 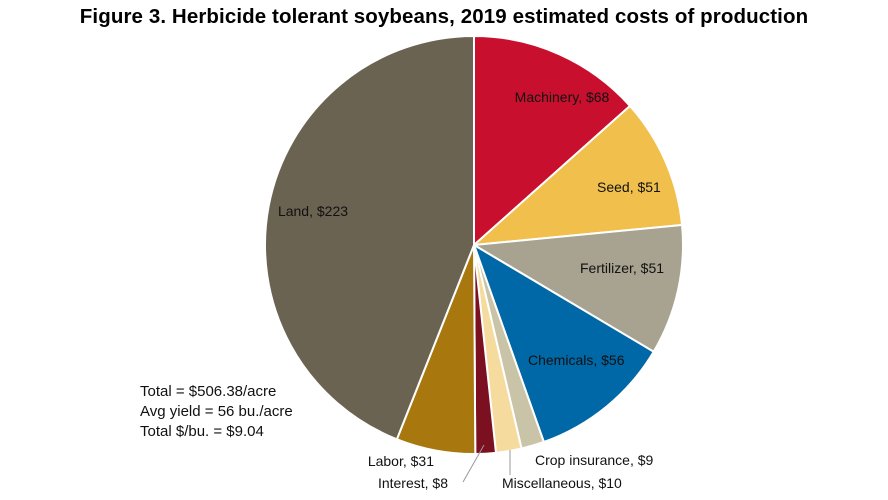 What do you see at coordinates (401, 461) in the screenshot?
I see `label-labor: Labor, $31` at bounding box center [401, 461].